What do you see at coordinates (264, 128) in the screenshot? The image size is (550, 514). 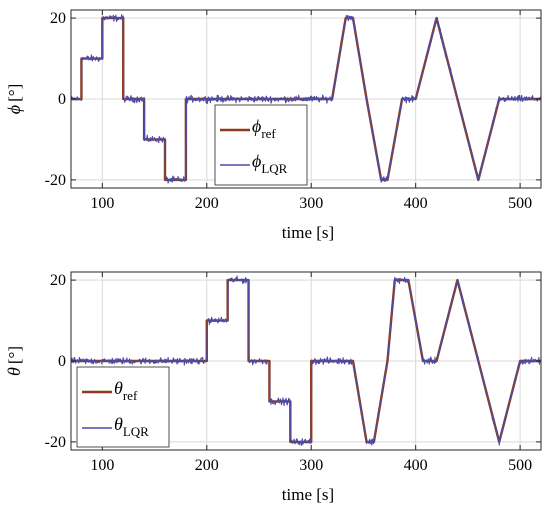 I see `phi-legend-label-ref: ϕref` at bounding box center [264, 128].